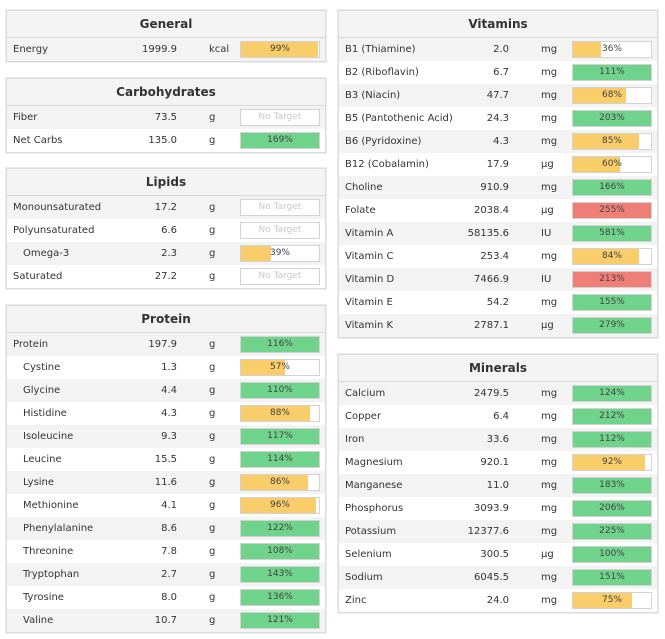 This screenshot has height=639, width=665. Describe the element at coordinates (166, 140) in the screenshot. I see `nutrient-row: Net Carbs 135.0 g 169%` at that location.